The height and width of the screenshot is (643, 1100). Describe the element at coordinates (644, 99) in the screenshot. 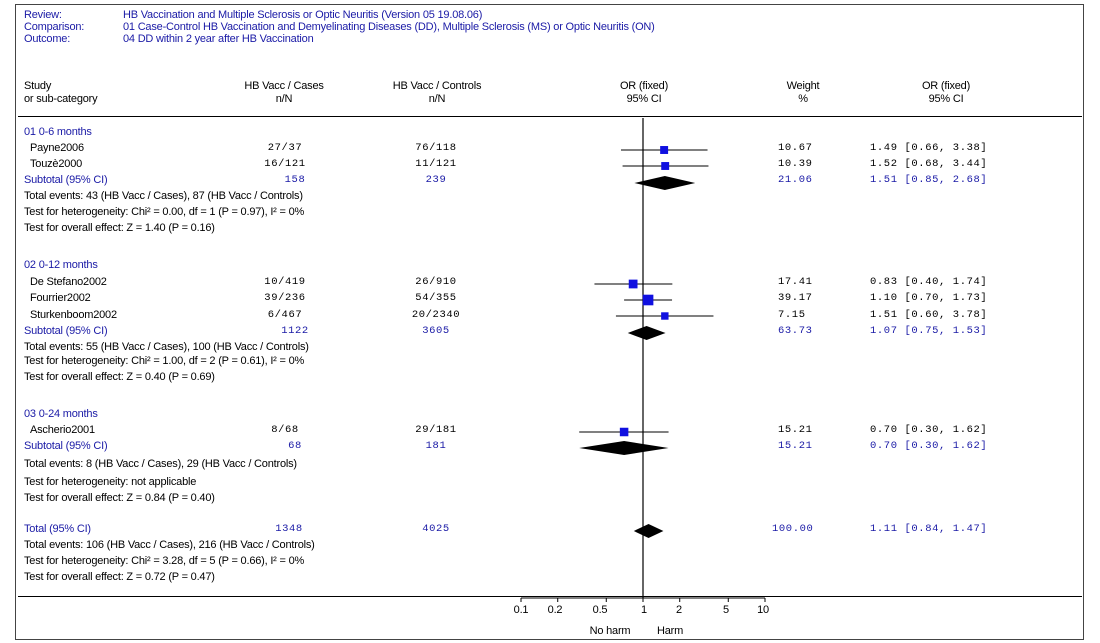

I see `col-or-plot-sub: 95% CI` at that location.